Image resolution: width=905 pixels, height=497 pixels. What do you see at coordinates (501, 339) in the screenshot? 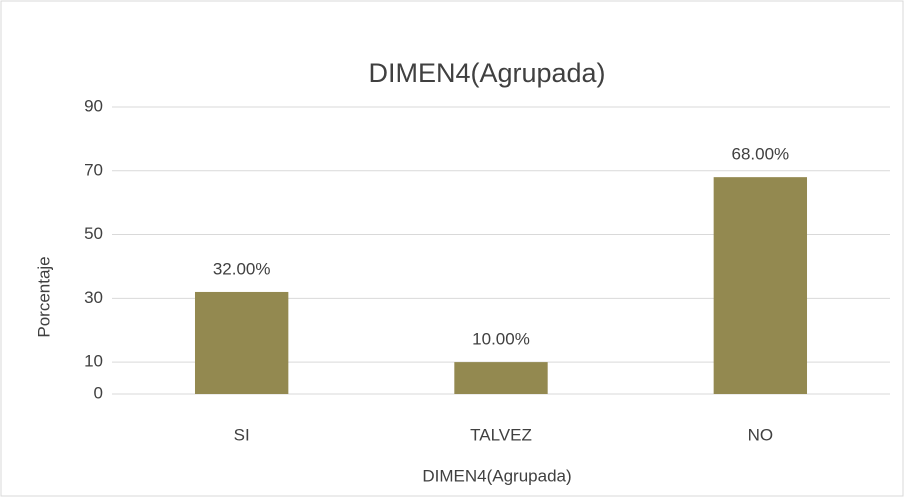
I see `data-label: 10.00%` at bounding box center [501, 339].